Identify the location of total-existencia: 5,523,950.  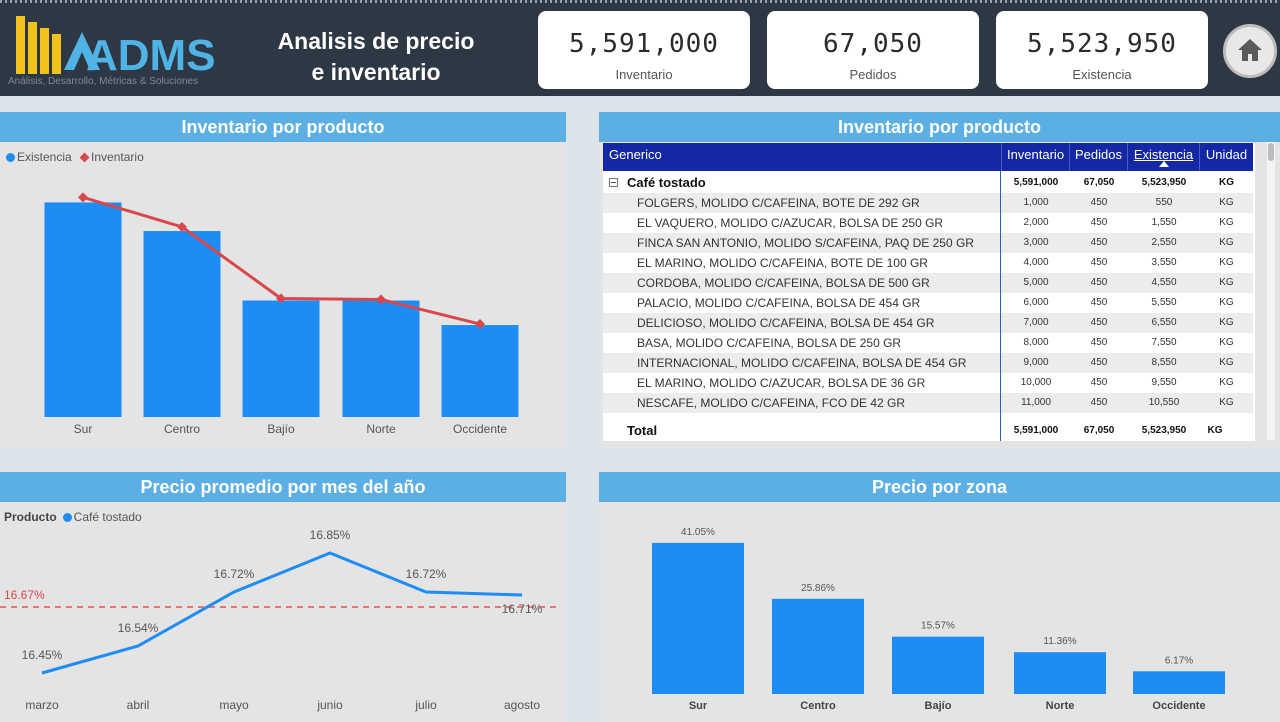
(1164, 430).